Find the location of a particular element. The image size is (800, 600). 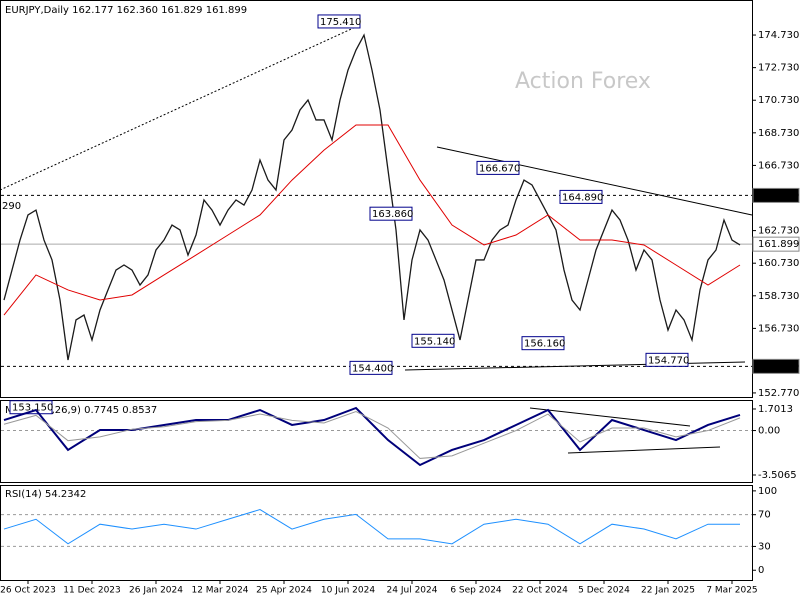

y-tick-label: 0.00 is located at coordinates (769, 431).